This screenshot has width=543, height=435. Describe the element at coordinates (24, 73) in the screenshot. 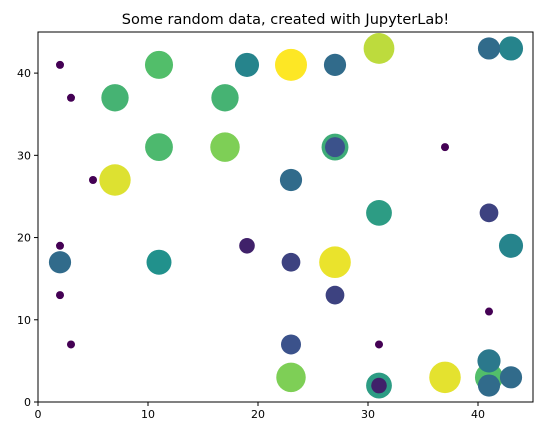

I see `y-tick-label: 40` at that location.